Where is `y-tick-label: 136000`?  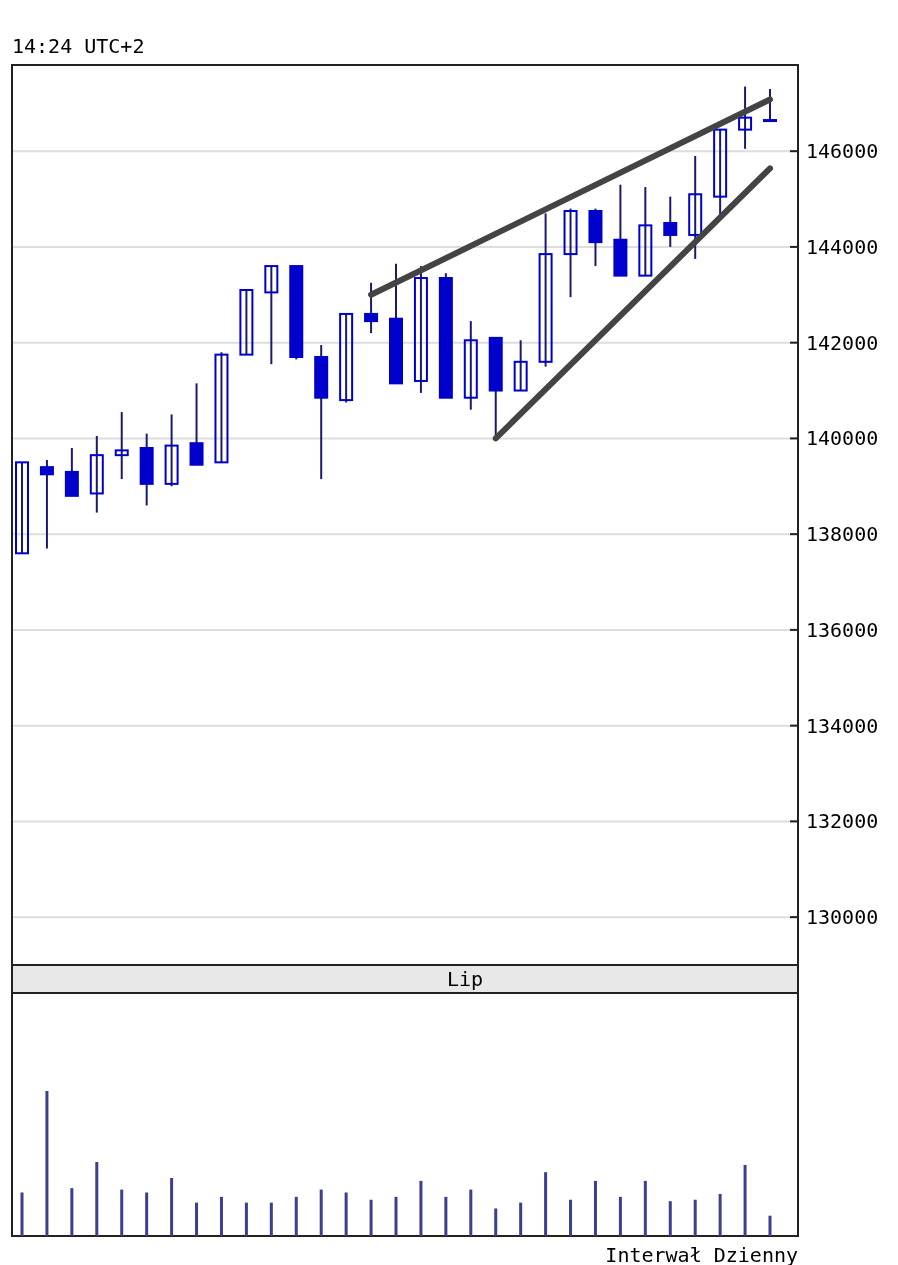
y-tick-label: 136000 is located at coordinates (842, 629).